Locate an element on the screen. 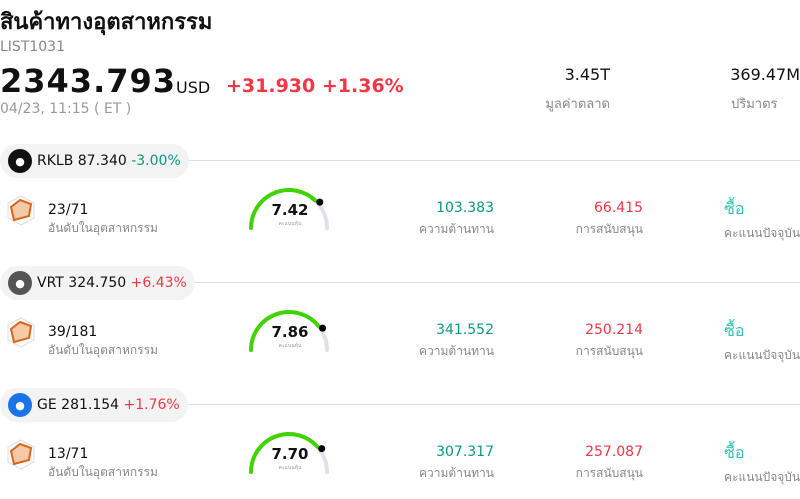 The width and height of the screenshot is (800, 499). page-title: สินค้าทางอุตสาหกรรม is located at coordinates (106, 22).